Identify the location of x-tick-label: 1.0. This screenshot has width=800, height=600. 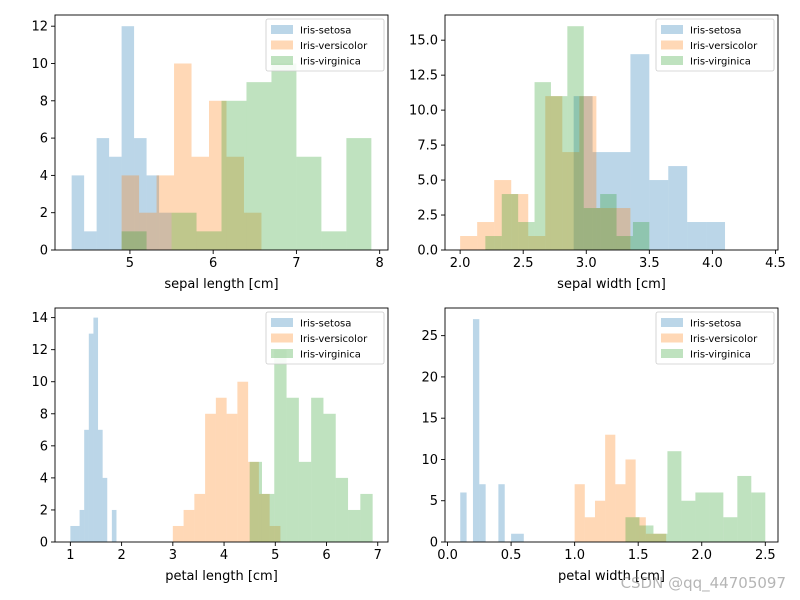
(574, 555).